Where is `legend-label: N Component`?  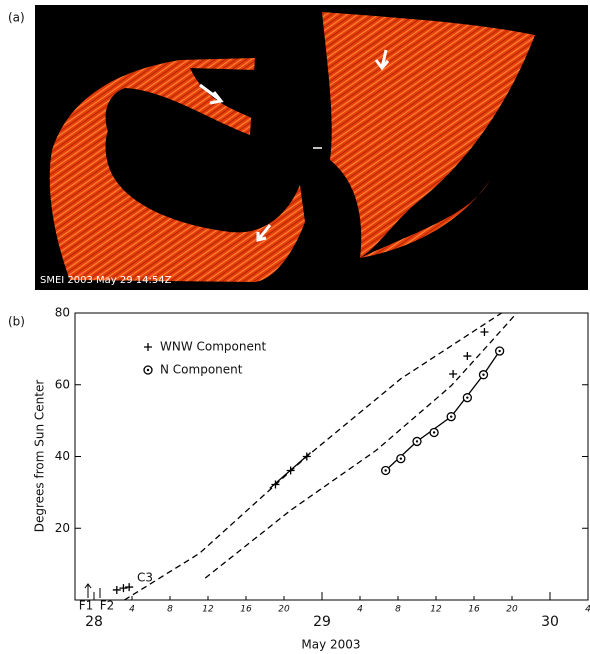
legend-label: N Component is located at coordinates (201, 370).